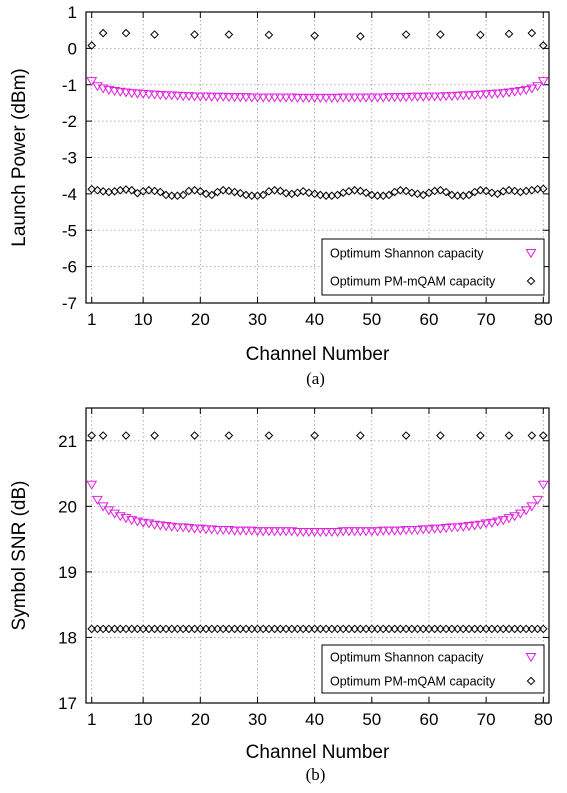  What do you see at coordinates (72, 12) in the screenshot?
I see `y-tick-label: 1` at bounding box center [72, 12].